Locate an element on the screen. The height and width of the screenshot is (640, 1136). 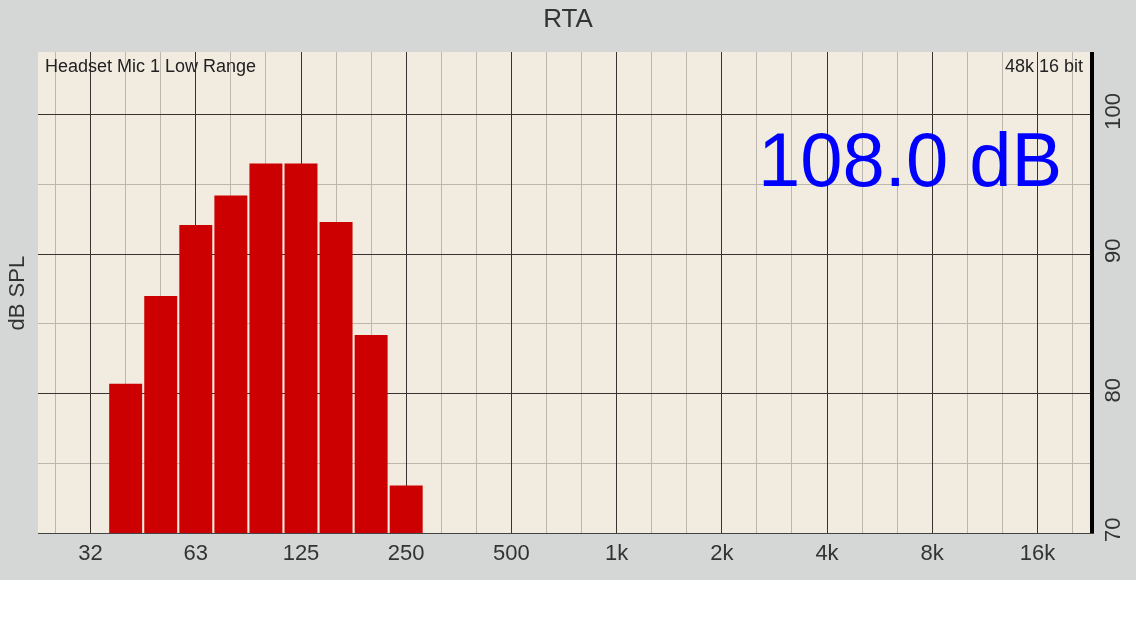
x-tick-label: 500 is located at coordinates (511, 553).